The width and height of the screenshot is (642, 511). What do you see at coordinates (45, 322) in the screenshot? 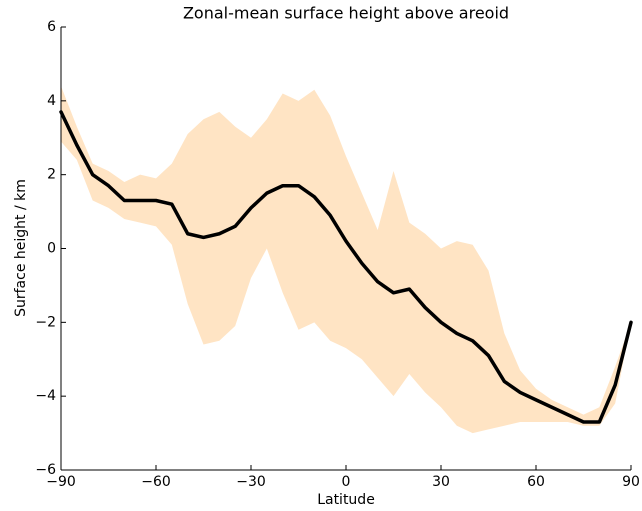
I see `y-tick-label: −2` at bounding box center [45, 322].